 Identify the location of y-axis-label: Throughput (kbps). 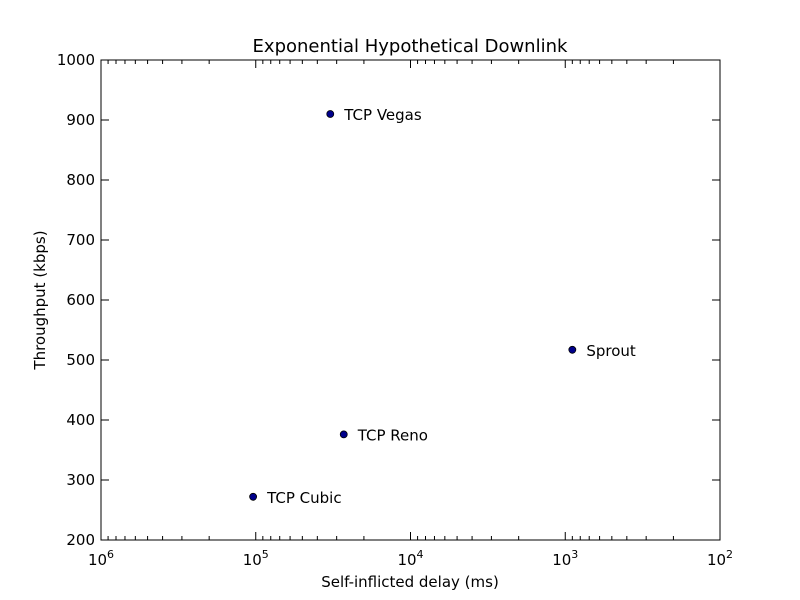
(40, 300).